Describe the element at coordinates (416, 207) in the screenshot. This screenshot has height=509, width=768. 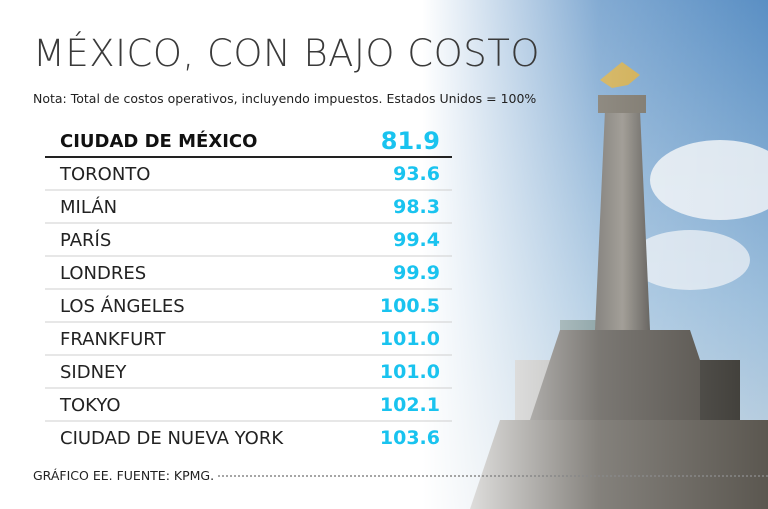
I see `value: 98.3` at that location.